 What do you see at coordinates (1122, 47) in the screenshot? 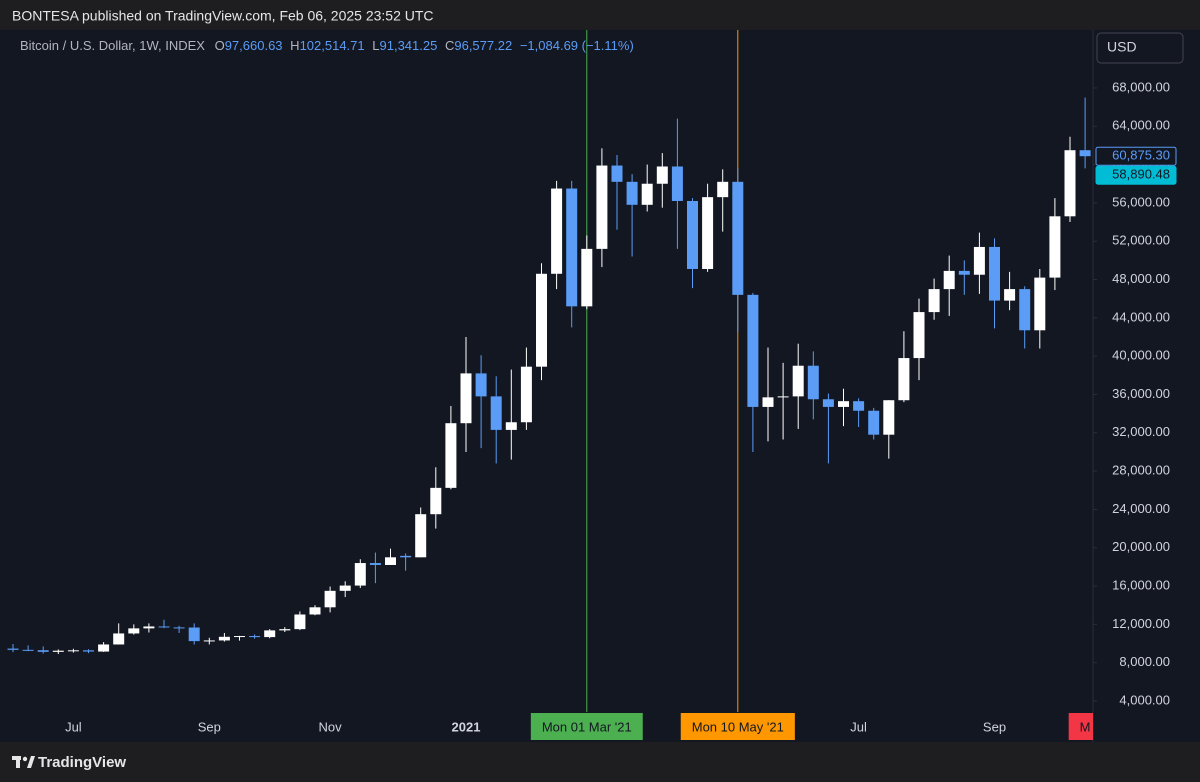
I see `currency-label: USD` at bounding box center [1122, 47].